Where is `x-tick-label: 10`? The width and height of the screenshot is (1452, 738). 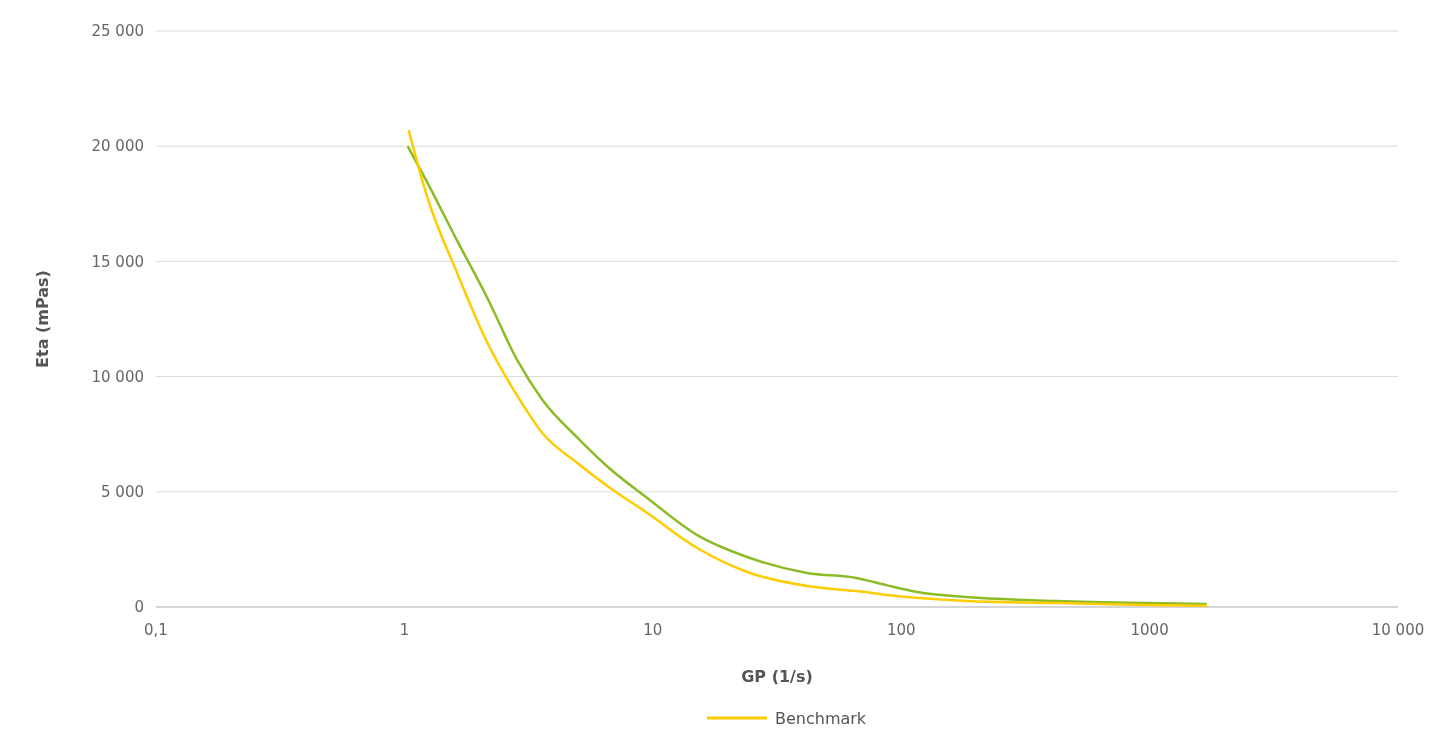
x-tick-label: 10 is located at coordinates (653, 630).